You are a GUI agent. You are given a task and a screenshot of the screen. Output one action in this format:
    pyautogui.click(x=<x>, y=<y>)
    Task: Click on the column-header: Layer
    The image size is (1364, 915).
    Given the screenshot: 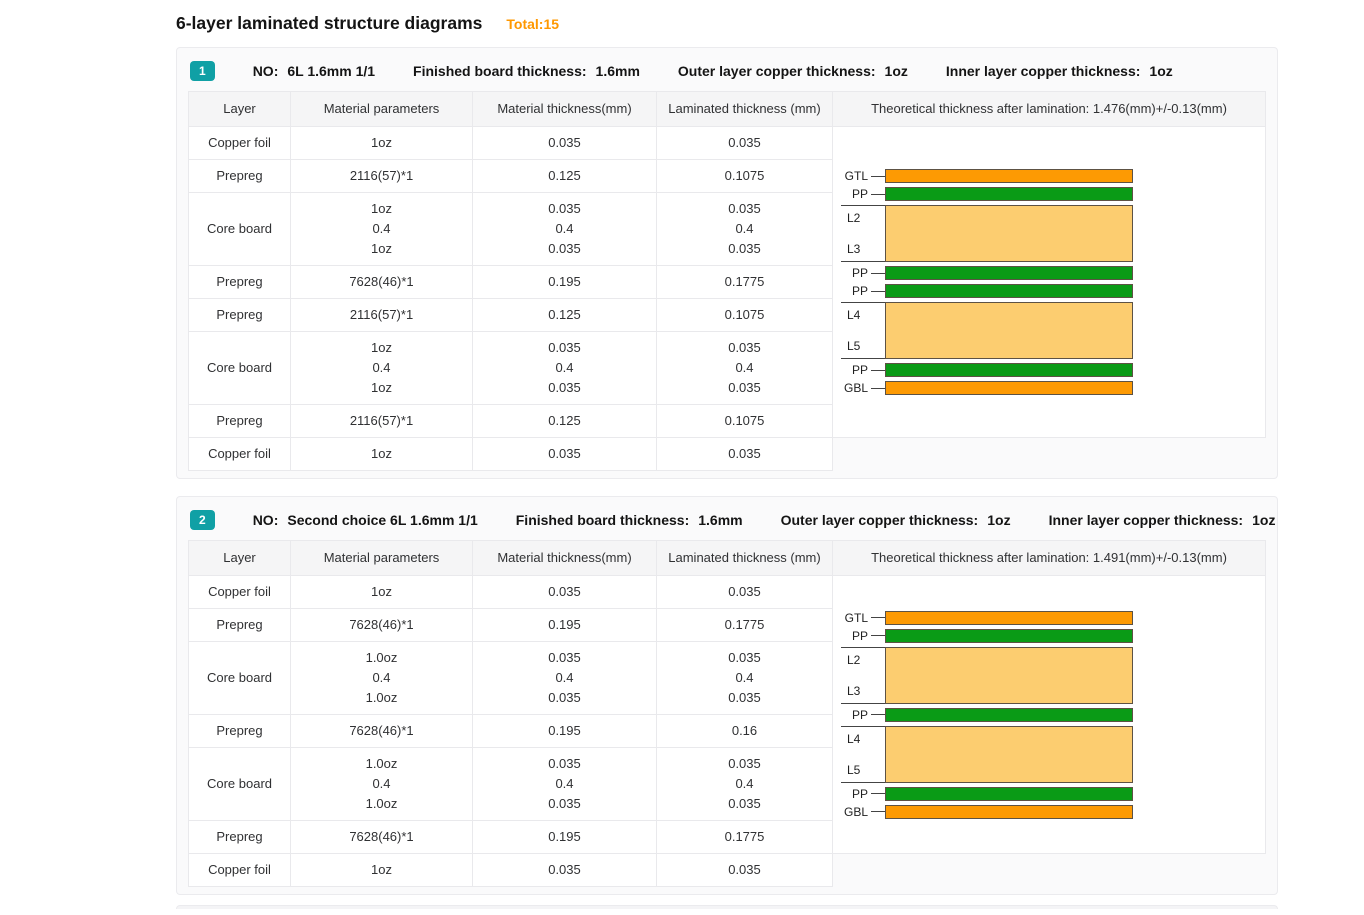 What is the action you would take?
    pyautogui.click(x=239, y=109)
    